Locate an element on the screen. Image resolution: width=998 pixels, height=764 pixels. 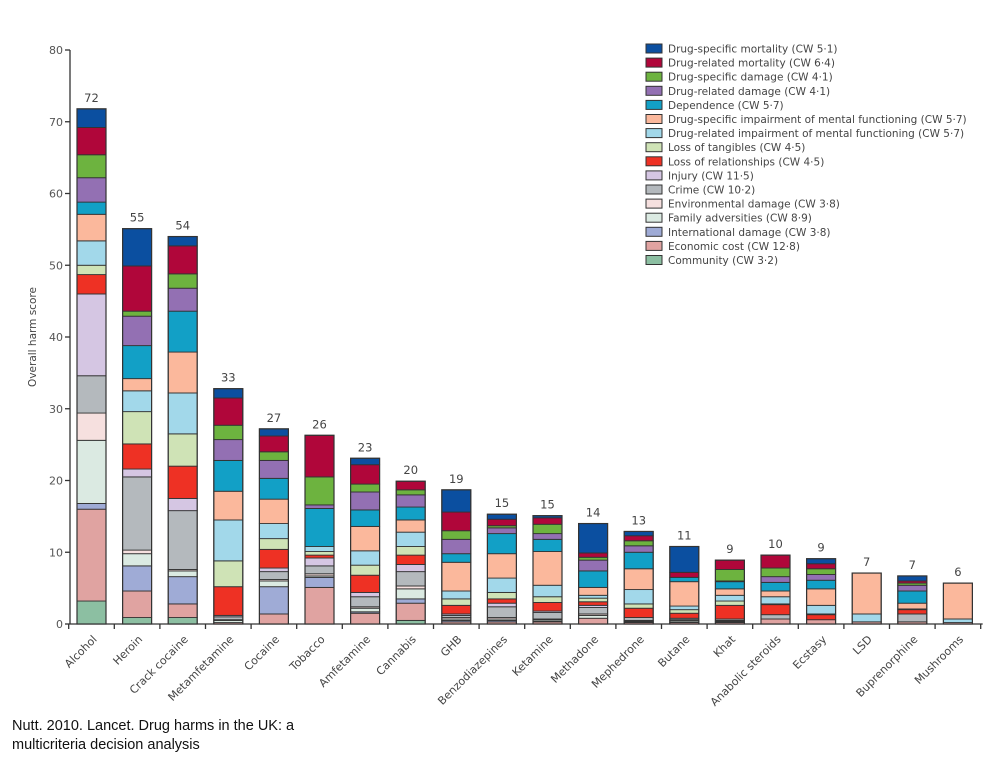
bar-total-label: 26 is located at coordinates (319, 424).